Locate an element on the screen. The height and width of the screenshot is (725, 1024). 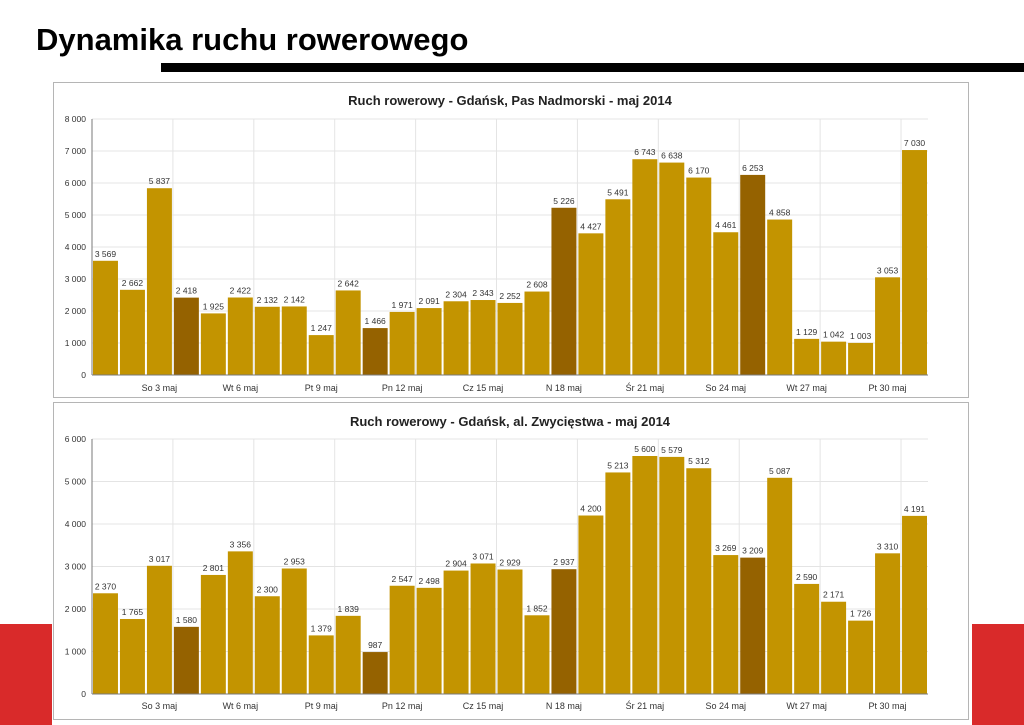
x-tick-label: N 18 maj is located at coordinates (564, 388).